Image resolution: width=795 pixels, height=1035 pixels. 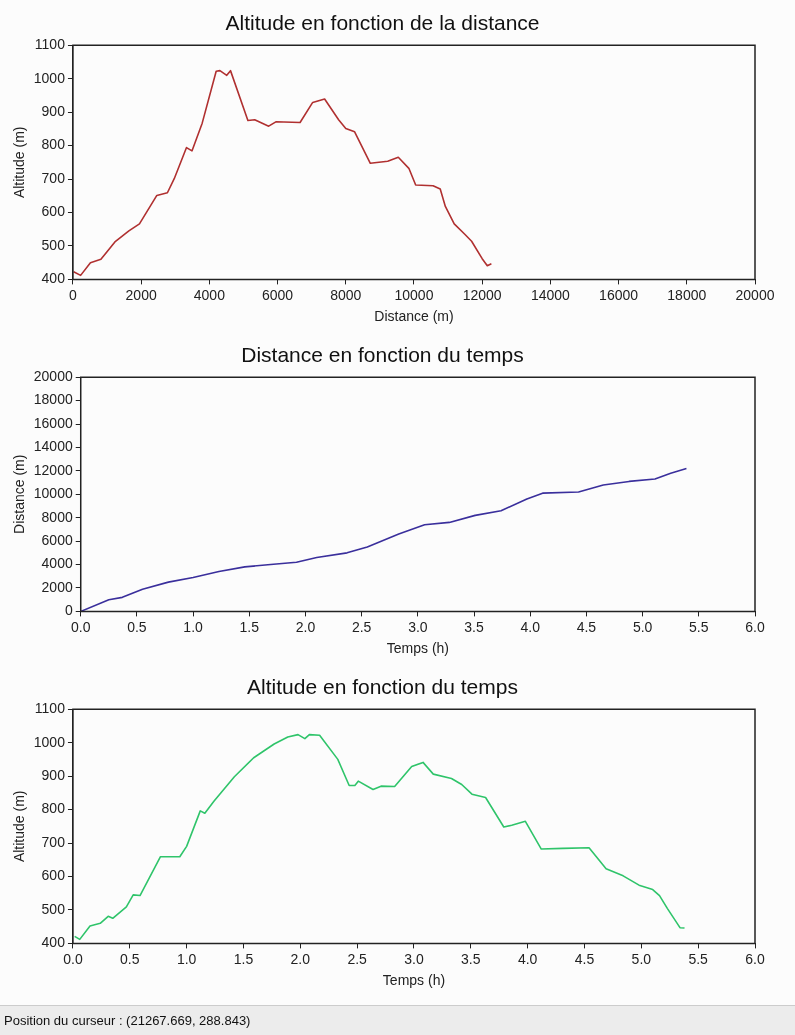 What do you see at coordinates (382, 355) in the screenshot?
I see `chart-title: Distance en fonction du temps` at bounding box center [382, 355].